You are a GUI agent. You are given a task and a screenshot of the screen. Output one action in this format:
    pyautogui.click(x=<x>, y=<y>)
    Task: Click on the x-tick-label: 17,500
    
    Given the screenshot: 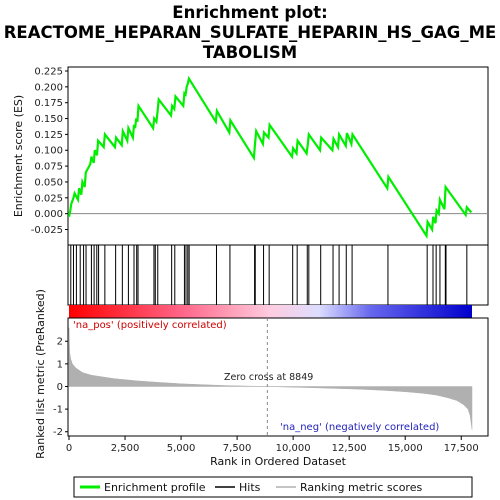 What is the action you would take?
    pyautogui.click(x=461, y=448)
    